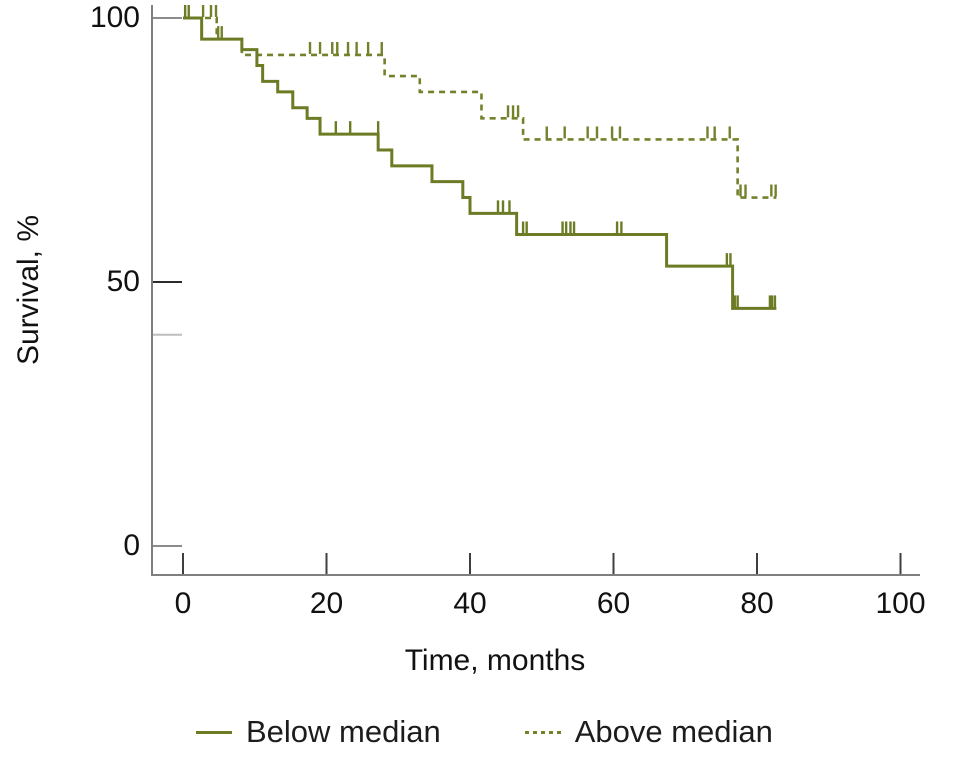  Describe the element at coordinates (183, 603) in the screenshot. I see `x-axis-tick-label-0: 0` at that location.